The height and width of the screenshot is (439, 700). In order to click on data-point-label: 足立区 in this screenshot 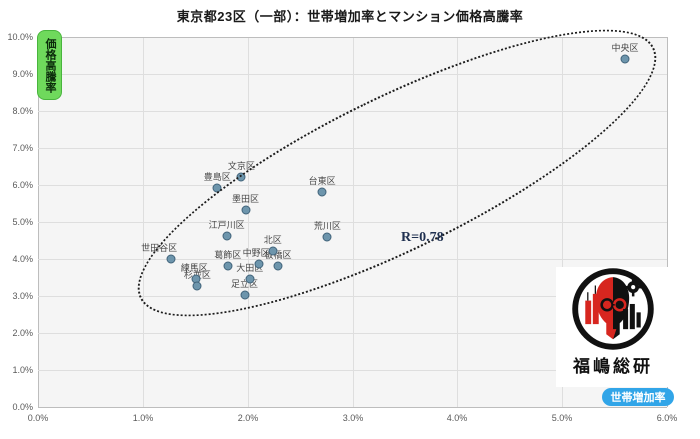, I will do `click(245, 283)`.